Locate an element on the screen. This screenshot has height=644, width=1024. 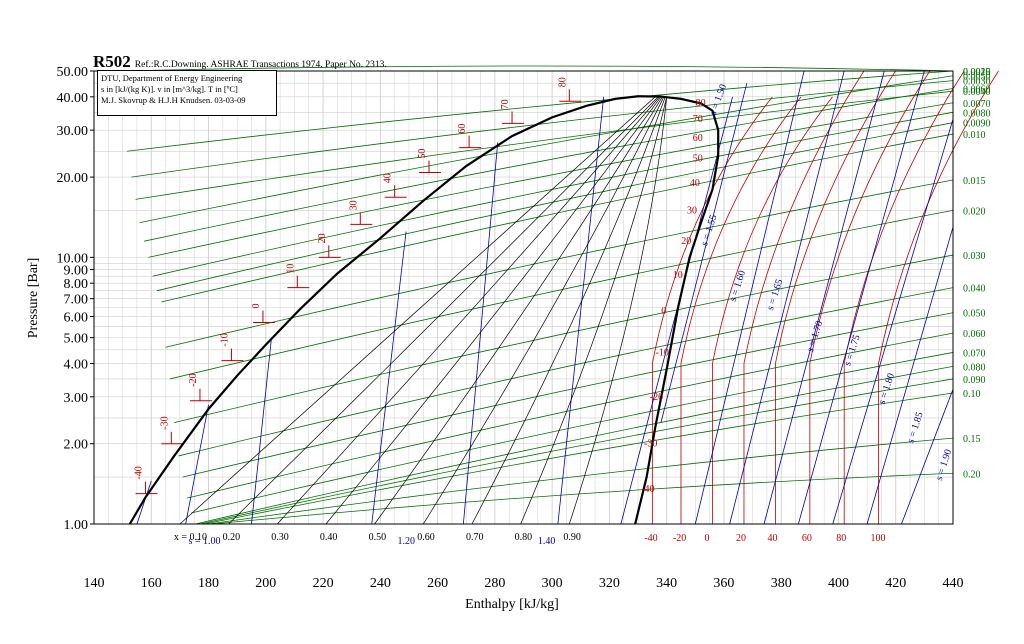
isentrope-label: 1.20 is located at coordinates (407, 541).